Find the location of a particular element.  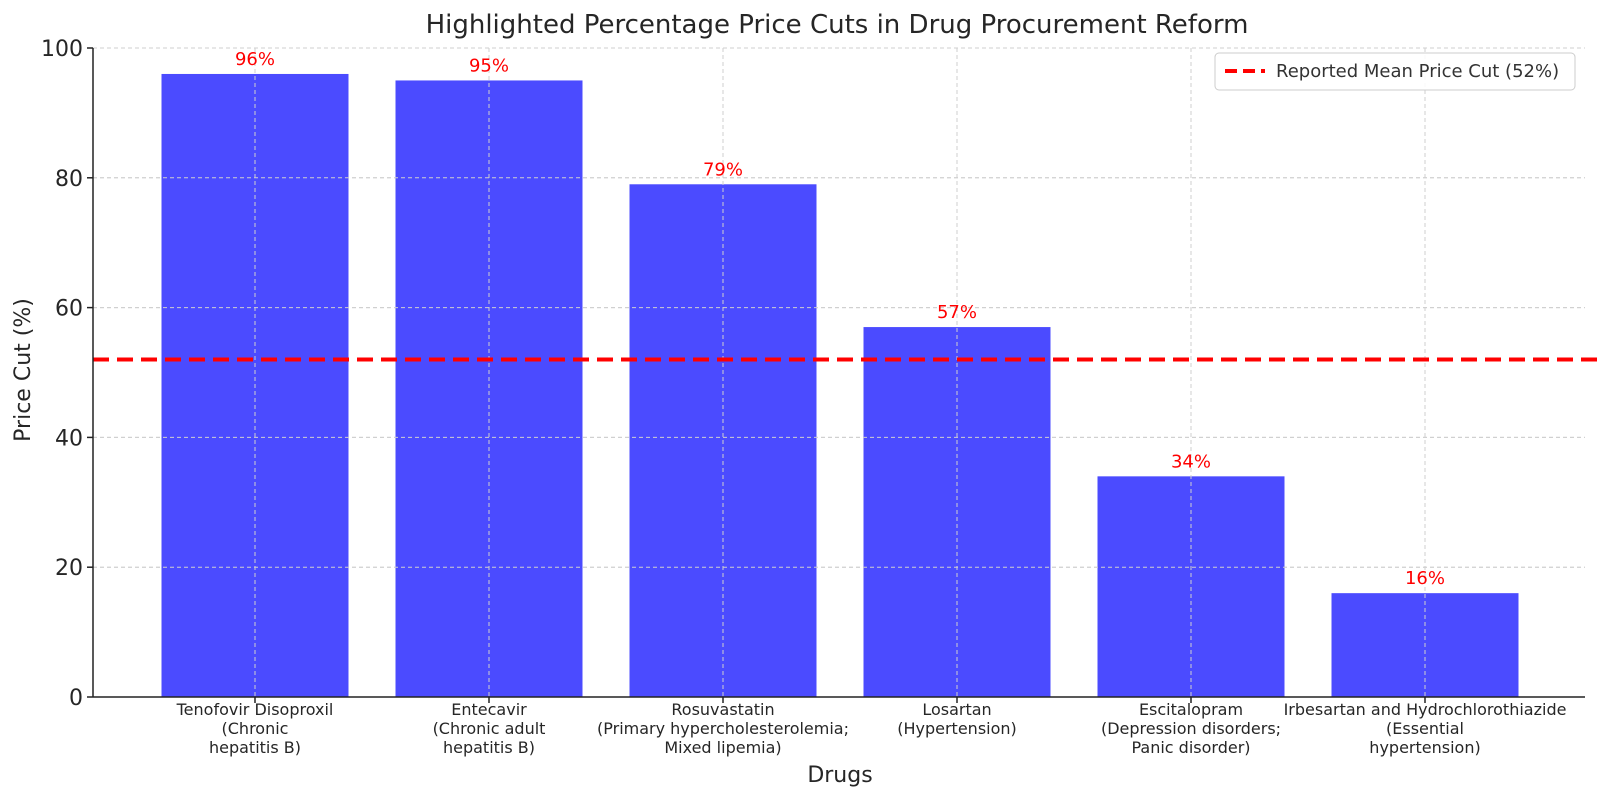

x-tick-label: (Primary hypercholesterolemia; is located at coordinates (723, 728).